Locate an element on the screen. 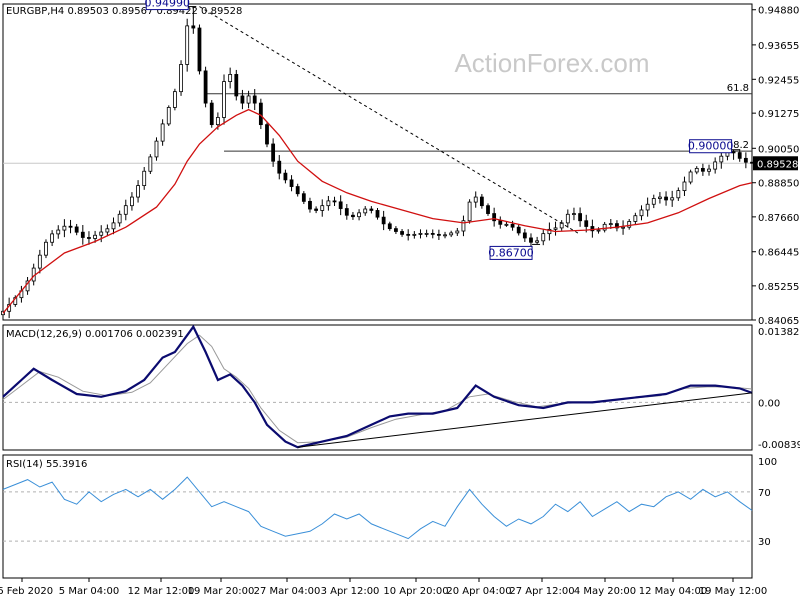 This screenshot has width=800, height=604. macd-tick-label-2: -0.008397 is located at coordinates (779, 445).